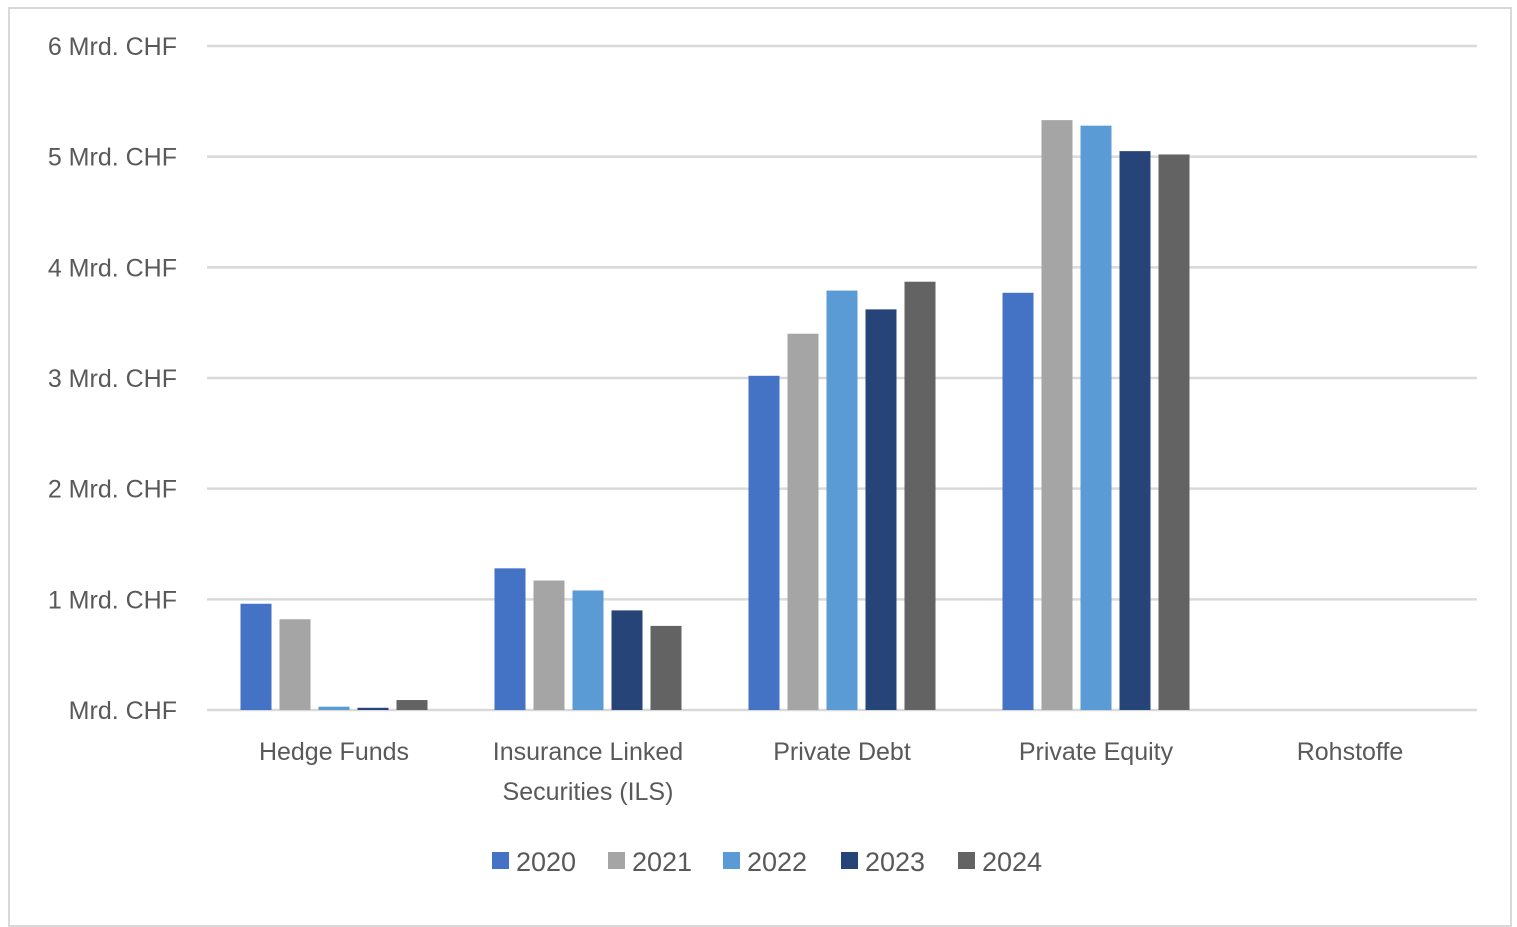 This screenshot has width=1517, height=927. Describe the element at coordinates (588, 752) in the screenshot. I see `x-tick-label-line: Insurance Linked` at that location.